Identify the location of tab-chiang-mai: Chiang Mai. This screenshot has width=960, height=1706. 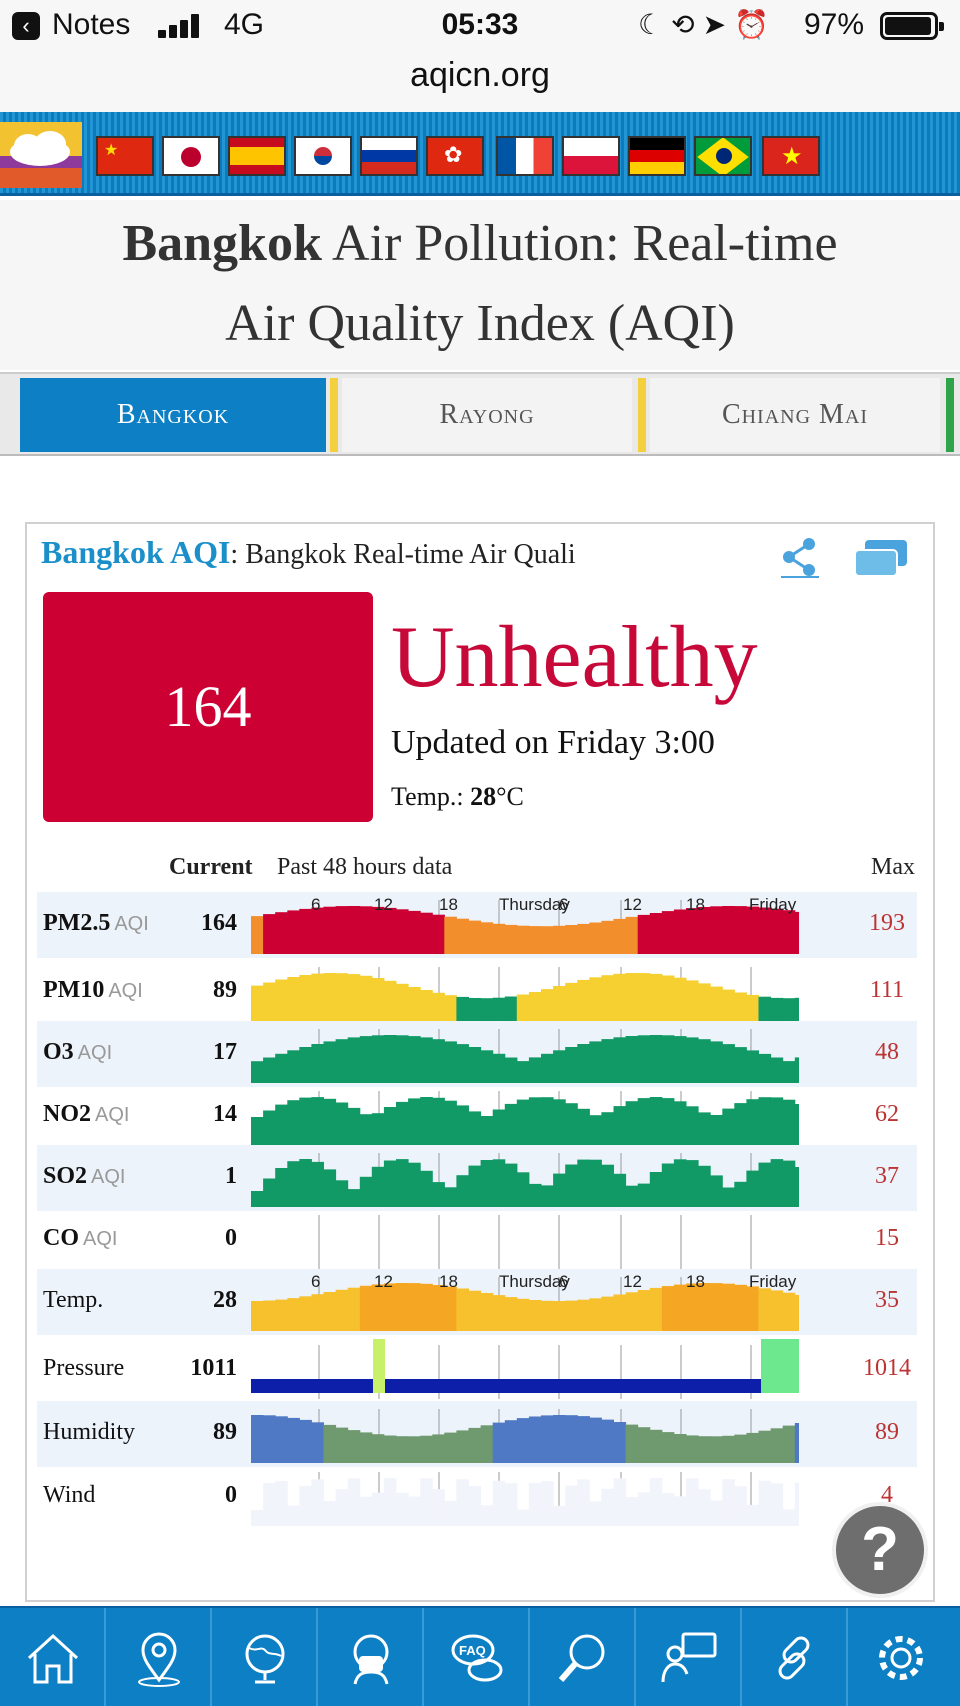
(795, 415).